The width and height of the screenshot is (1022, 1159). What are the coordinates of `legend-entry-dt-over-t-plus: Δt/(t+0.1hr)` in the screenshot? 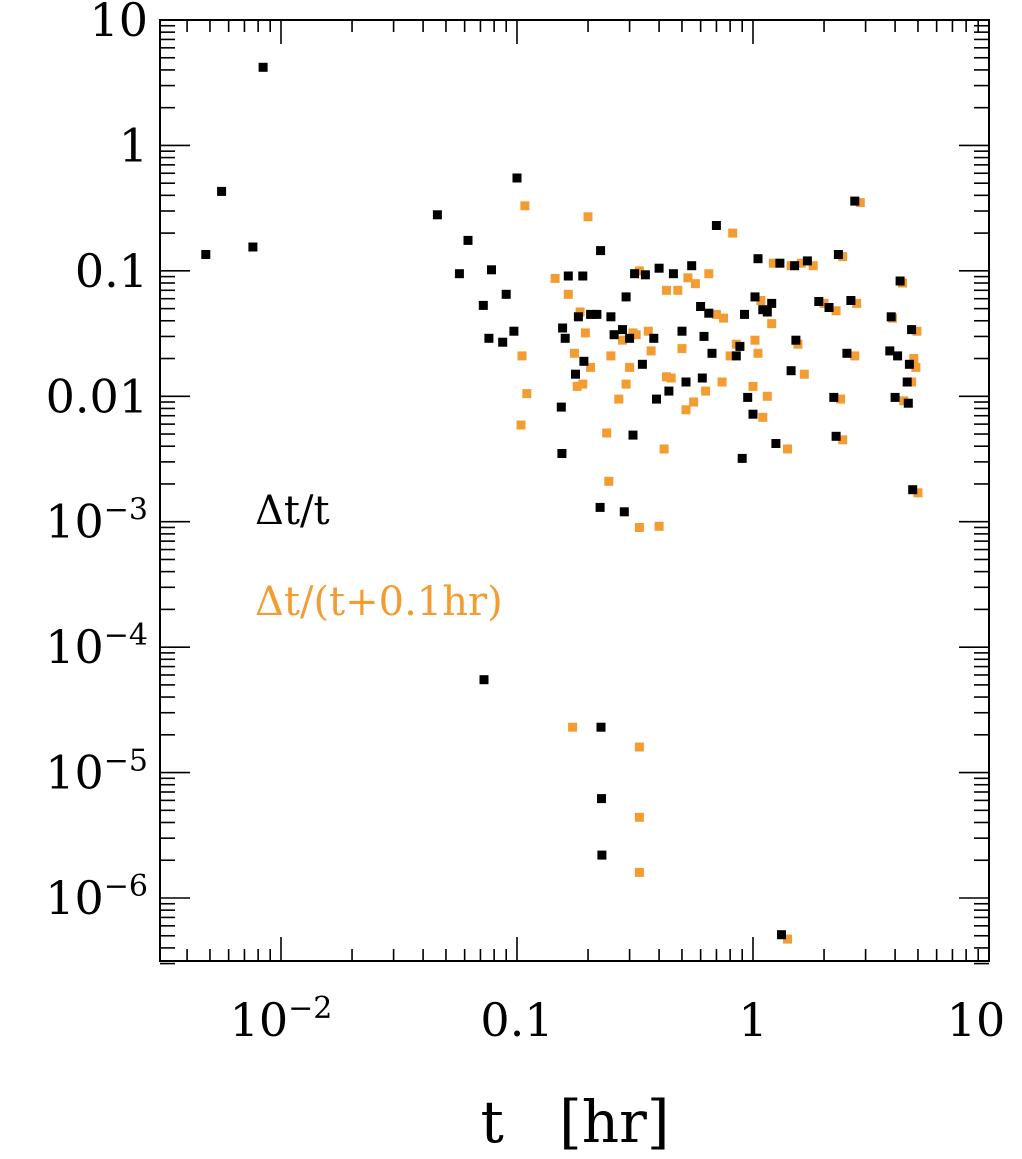 It's located at (379, 602).